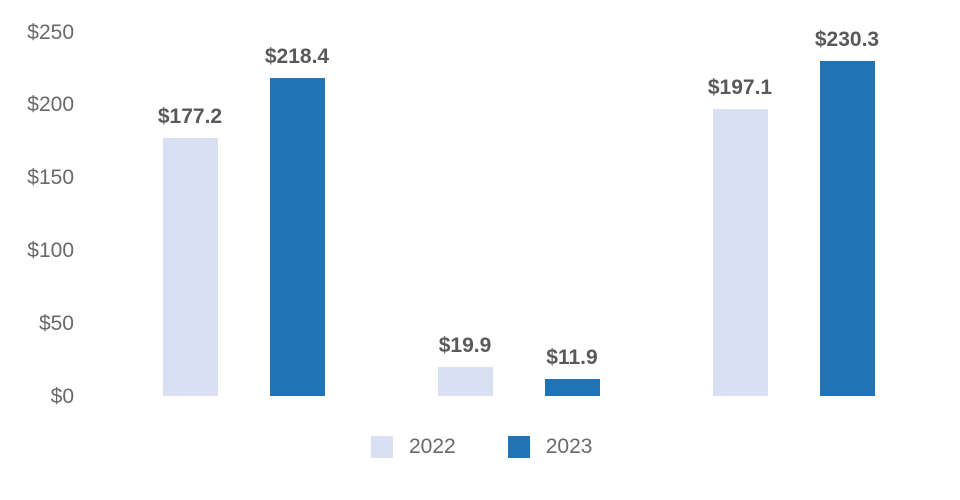 This screenshot has height=500, width=960. What do you see at coordinates (50, 105) in the screenshot?
I see `y-tick-label: $200` at bounding box center [50, 105].